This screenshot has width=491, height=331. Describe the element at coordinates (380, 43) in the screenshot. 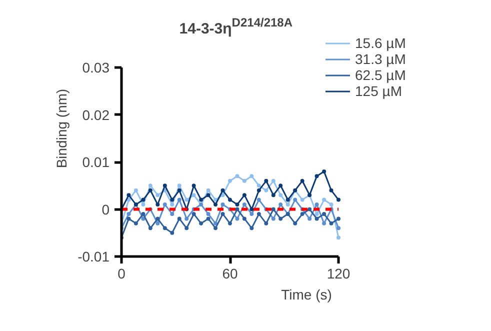

I see `legend-label: 15.6 µM` at that location.